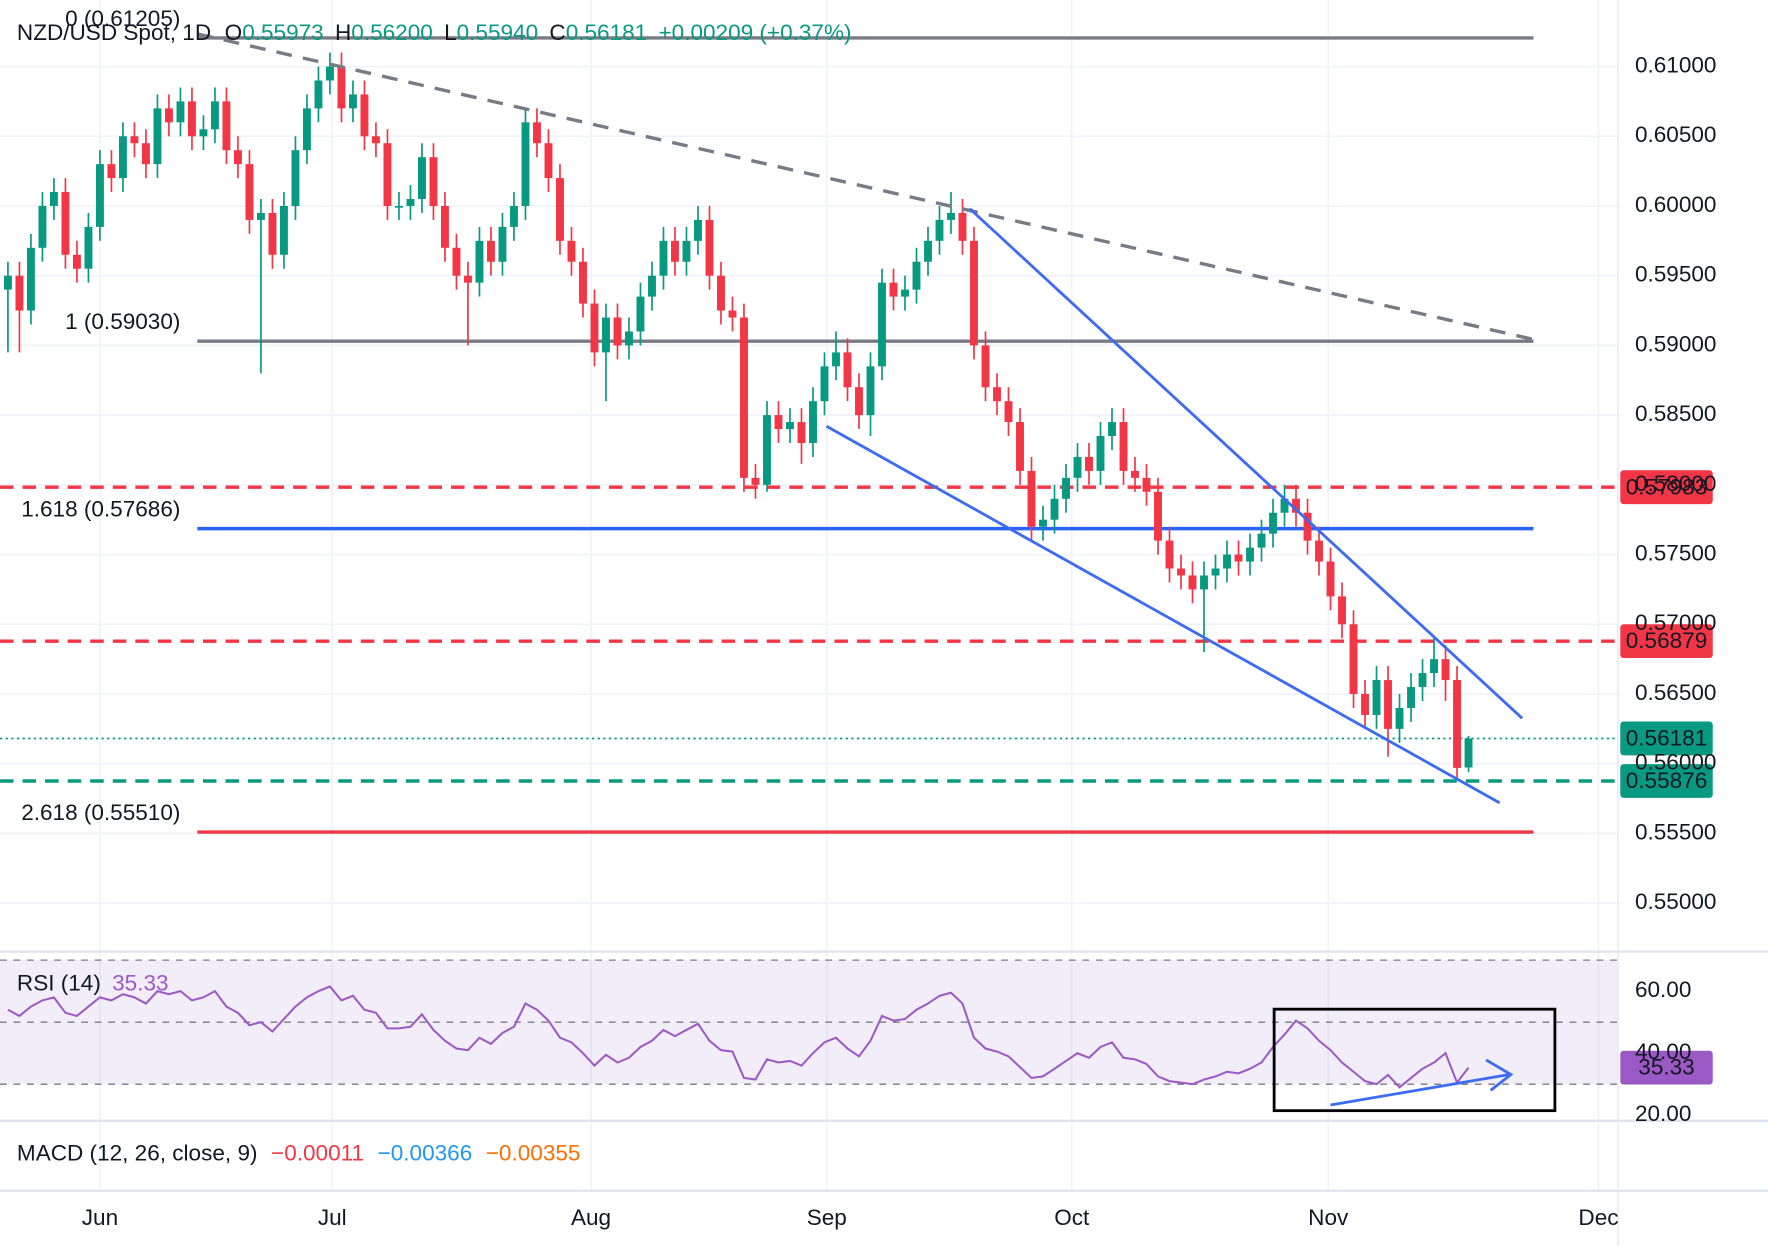  Describe the element at coordinates (1663, 1051) in the screenshot. I see `rsi-tick-label: 40.00` at that location.